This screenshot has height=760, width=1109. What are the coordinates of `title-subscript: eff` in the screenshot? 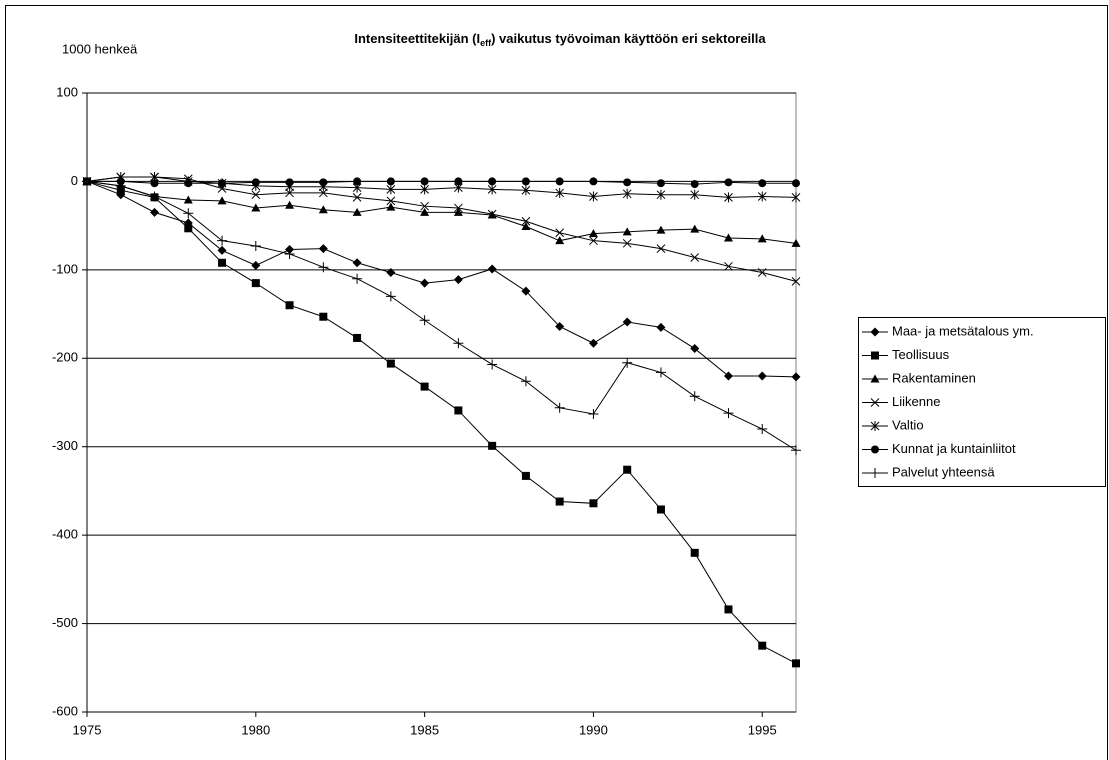 It's located at (486, 43).